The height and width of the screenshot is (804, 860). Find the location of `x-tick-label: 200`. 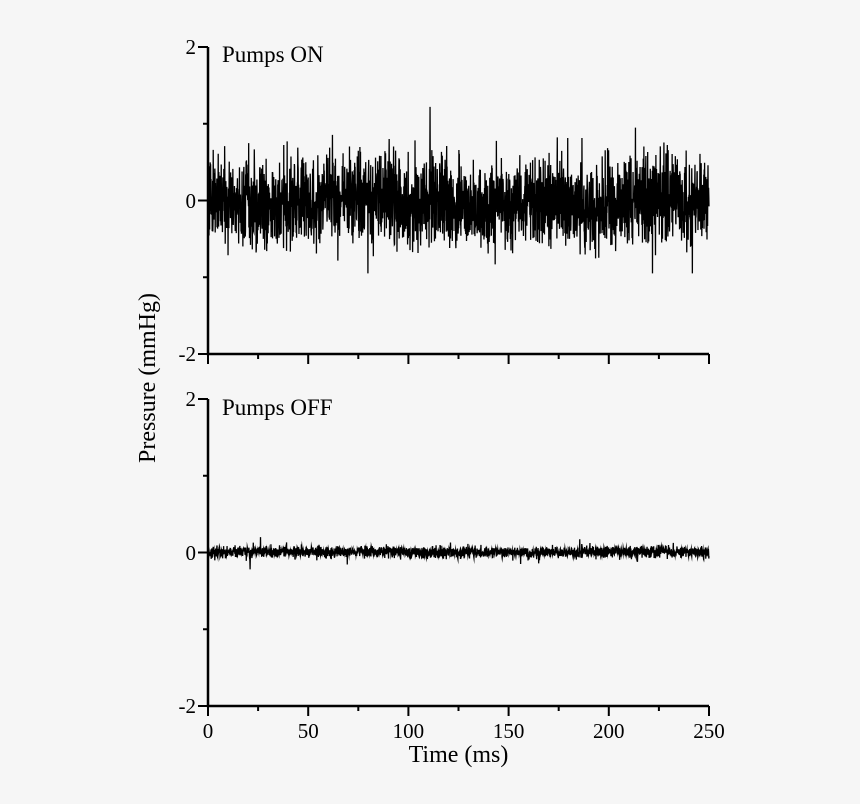

x-tick-label: 200 is located at coordinates (609, 731).